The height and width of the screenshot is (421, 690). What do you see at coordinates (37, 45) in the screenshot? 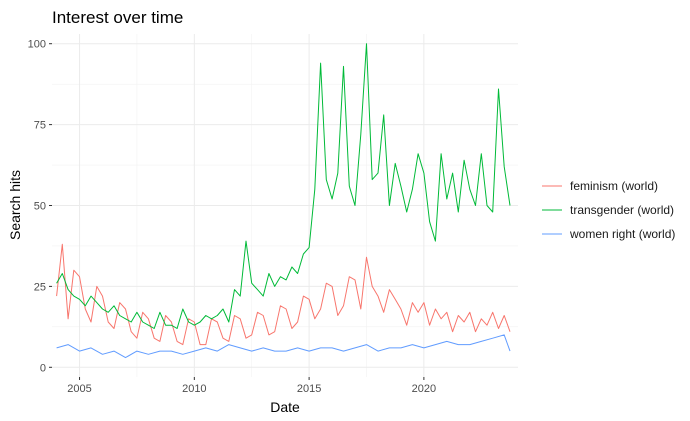
I see `y-tick-label: 100` at bounding box center [37, 45].